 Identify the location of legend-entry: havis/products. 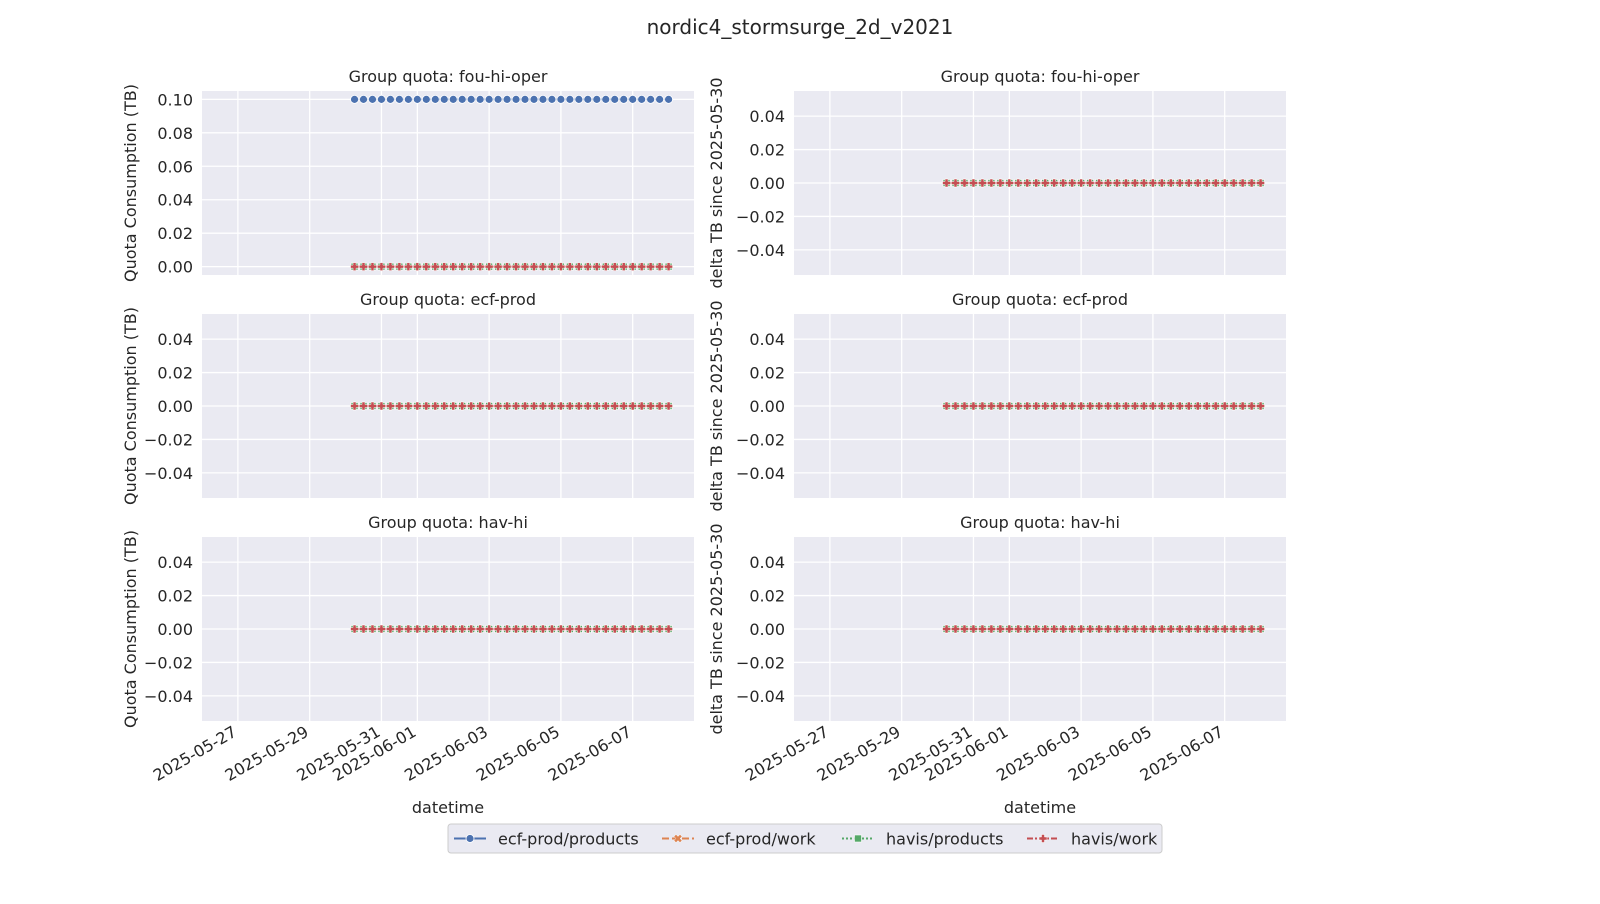
(922, 839).